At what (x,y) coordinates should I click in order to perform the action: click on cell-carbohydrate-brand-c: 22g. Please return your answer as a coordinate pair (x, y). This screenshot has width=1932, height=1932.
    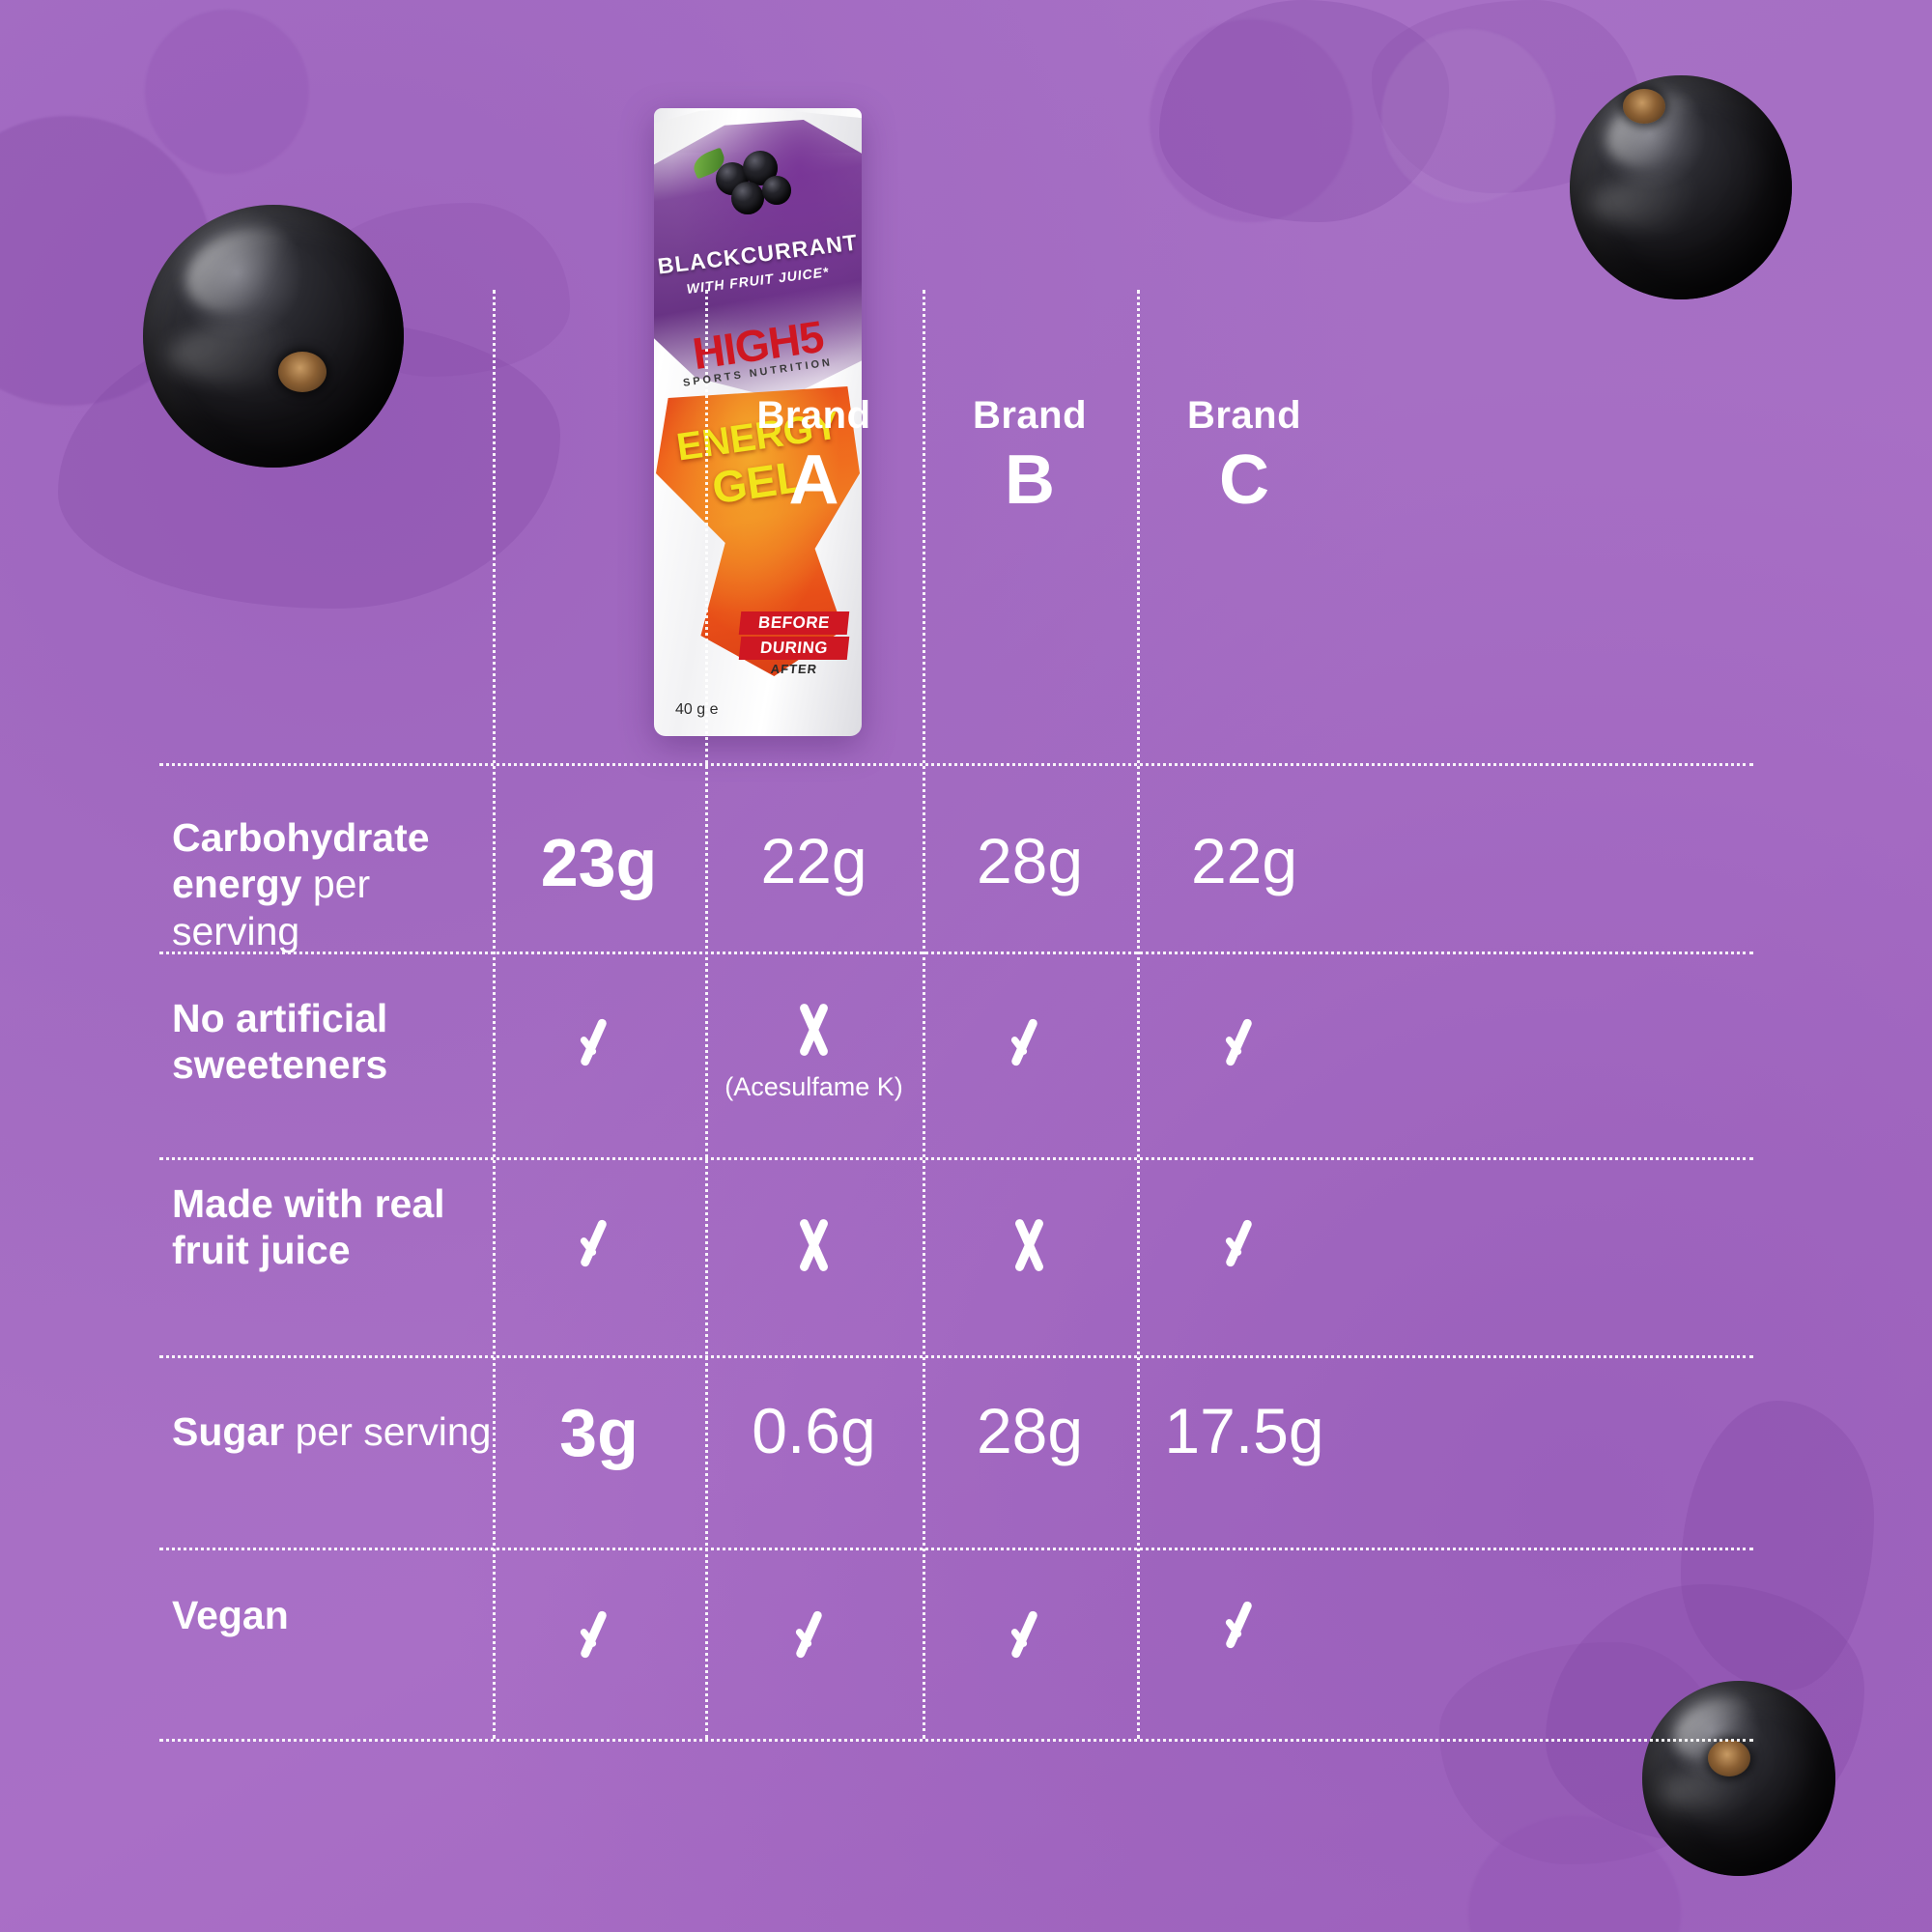
    Looking at the image, I should click on (1244, 861).